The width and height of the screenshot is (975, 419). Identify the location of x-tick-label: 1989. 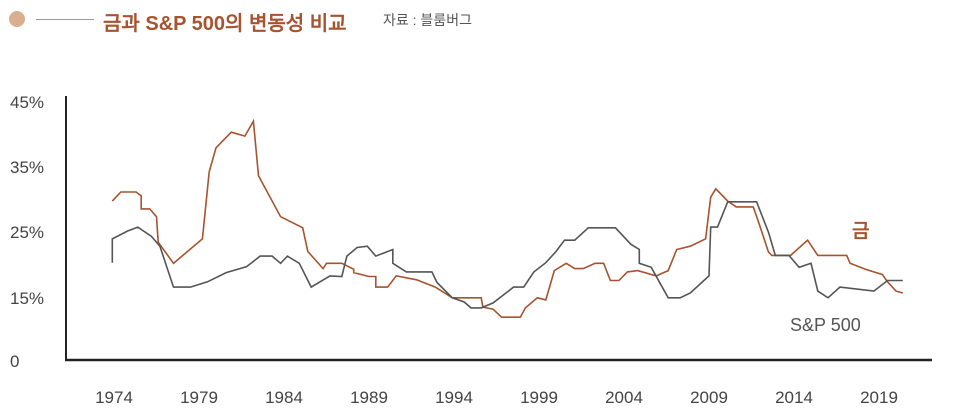
(369, 397).